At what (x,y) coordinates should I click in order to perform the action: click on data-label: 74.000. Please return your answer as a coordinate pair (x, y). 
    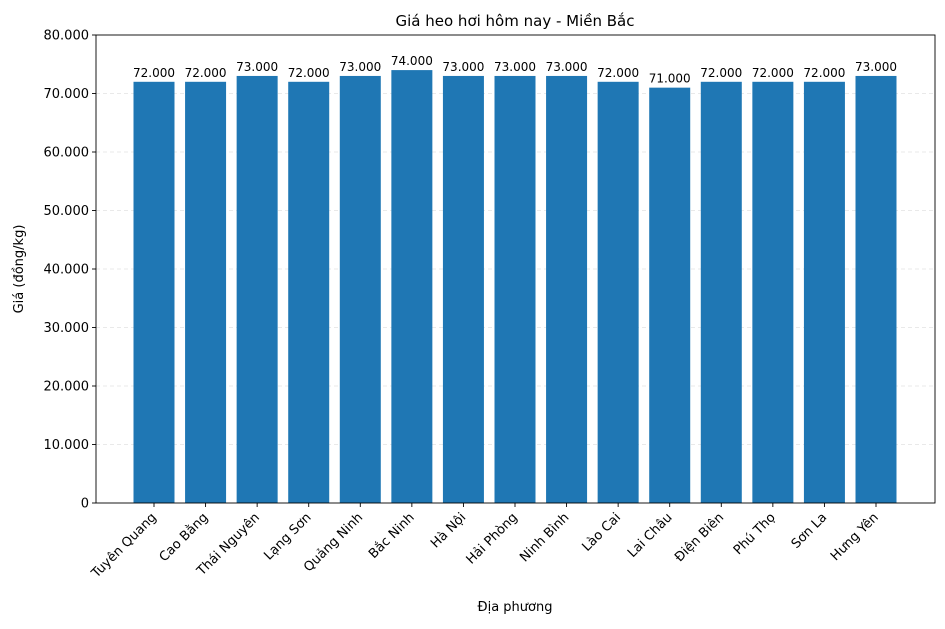
    Looking at the image, I should click on (412, 61).